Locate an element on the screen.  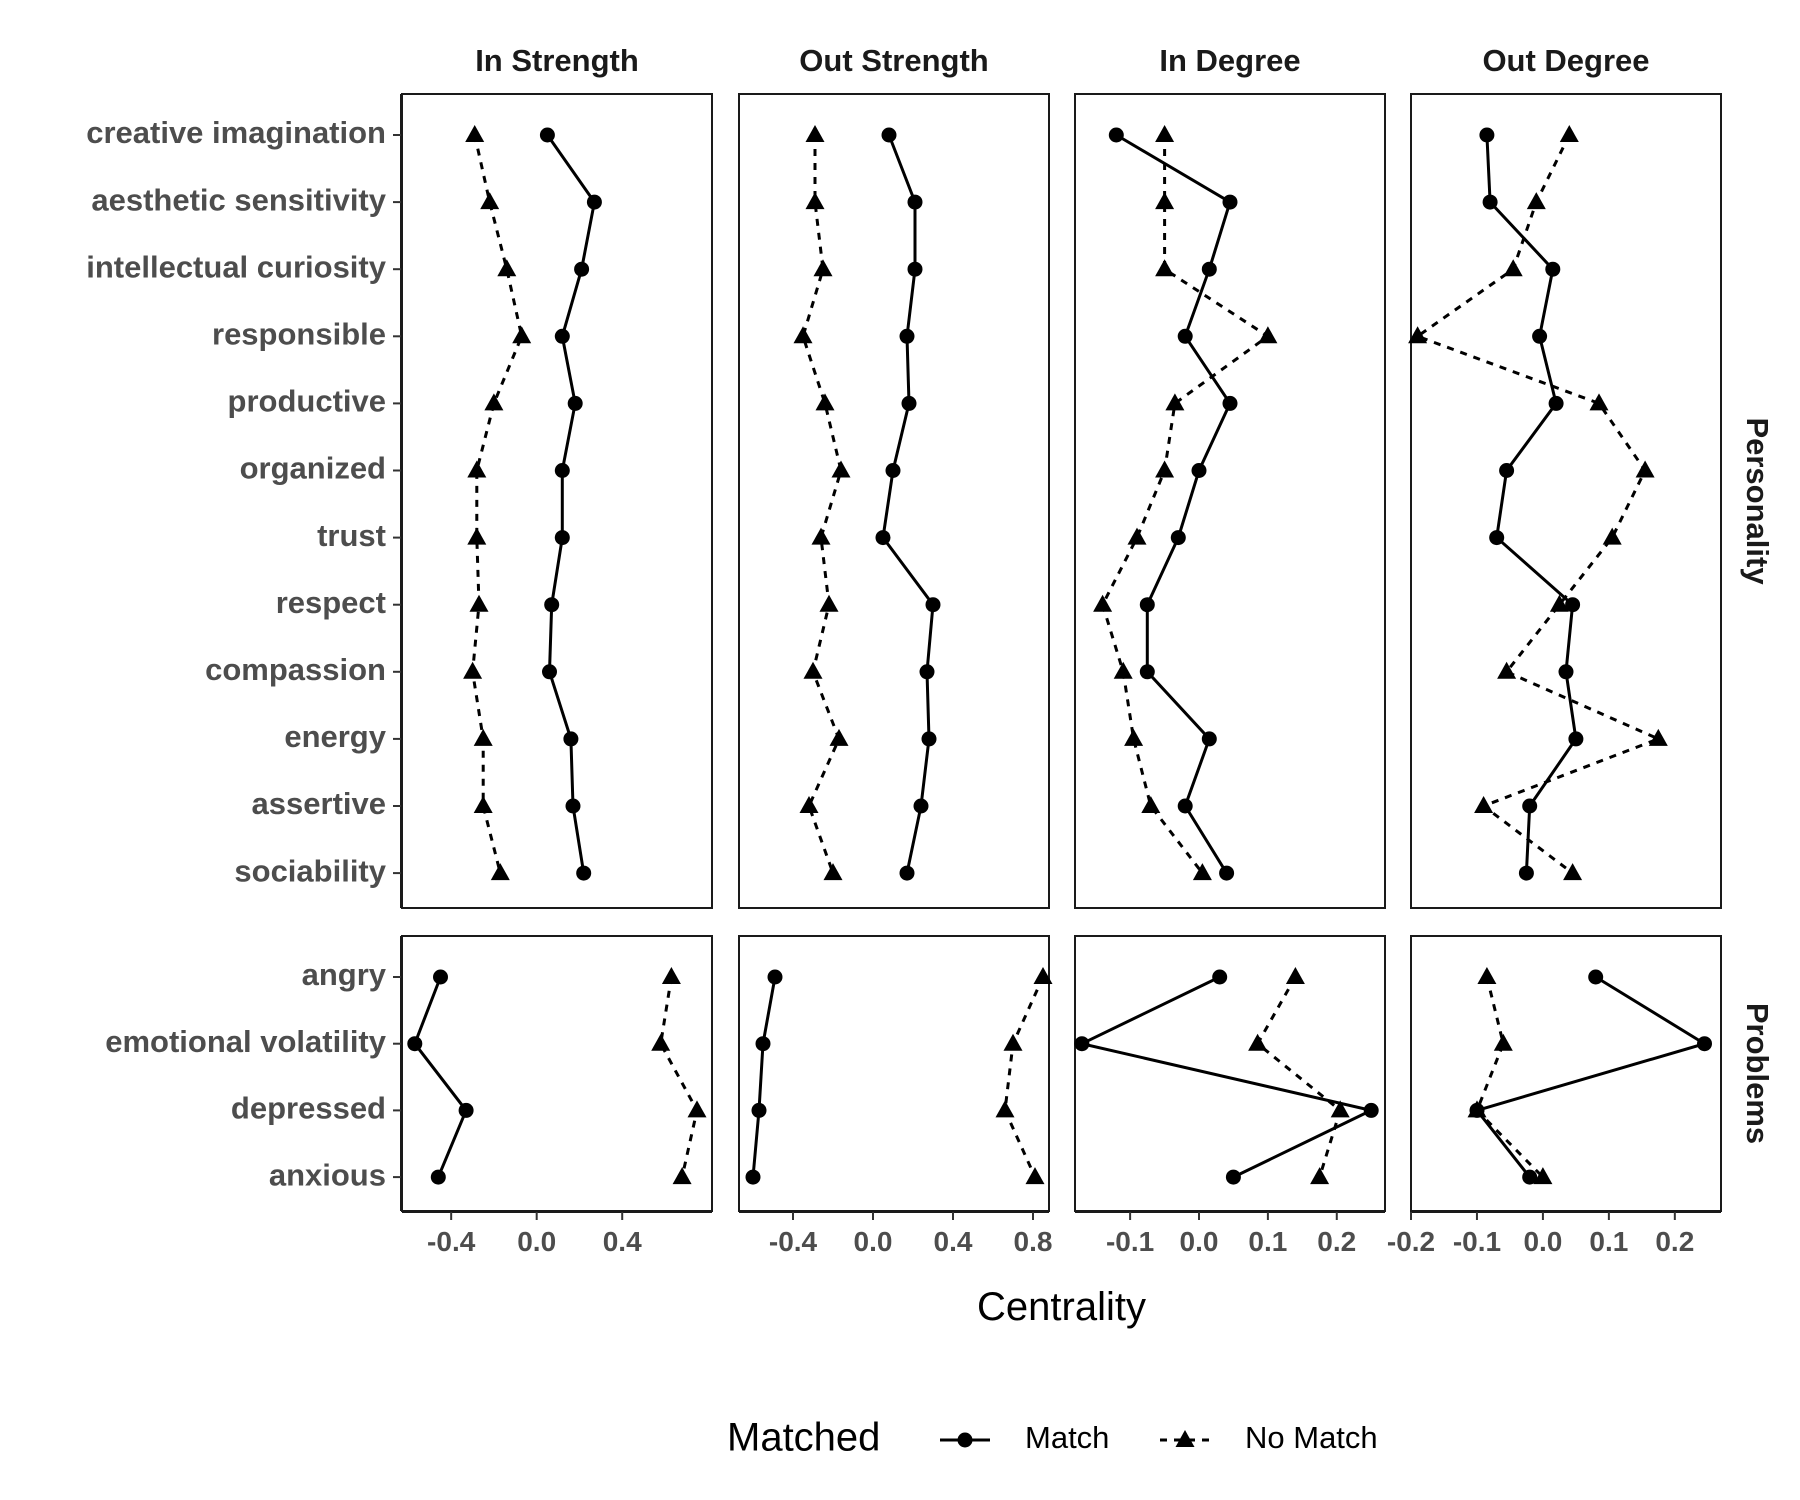
point-nomatch-out-degree-creative-imagination is located at coordinates (1569, 133).